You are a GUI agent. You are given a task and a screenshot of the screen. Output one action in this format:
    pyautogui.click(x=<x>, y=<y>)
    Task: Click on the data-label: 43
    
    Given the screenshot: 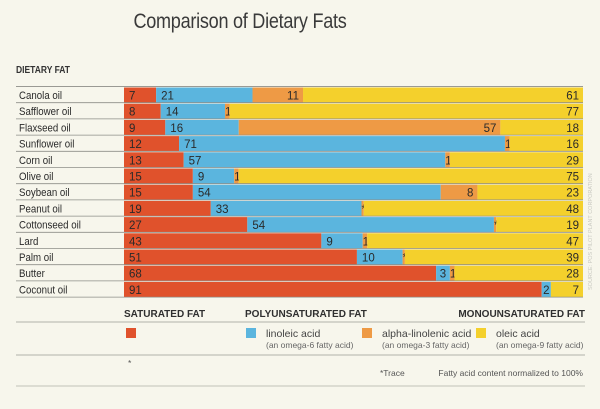 What is the action you would take?
    pyautogui.click(x=135, y=242)
    